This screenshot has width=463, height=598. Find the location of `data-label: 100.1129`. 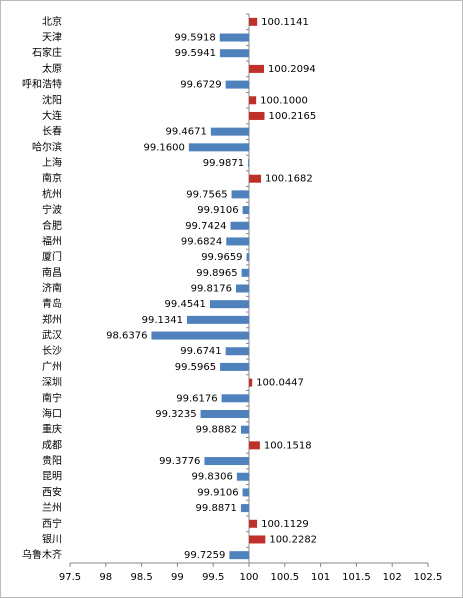

data-label: 100.1129 is located at coordinates (285, 524).